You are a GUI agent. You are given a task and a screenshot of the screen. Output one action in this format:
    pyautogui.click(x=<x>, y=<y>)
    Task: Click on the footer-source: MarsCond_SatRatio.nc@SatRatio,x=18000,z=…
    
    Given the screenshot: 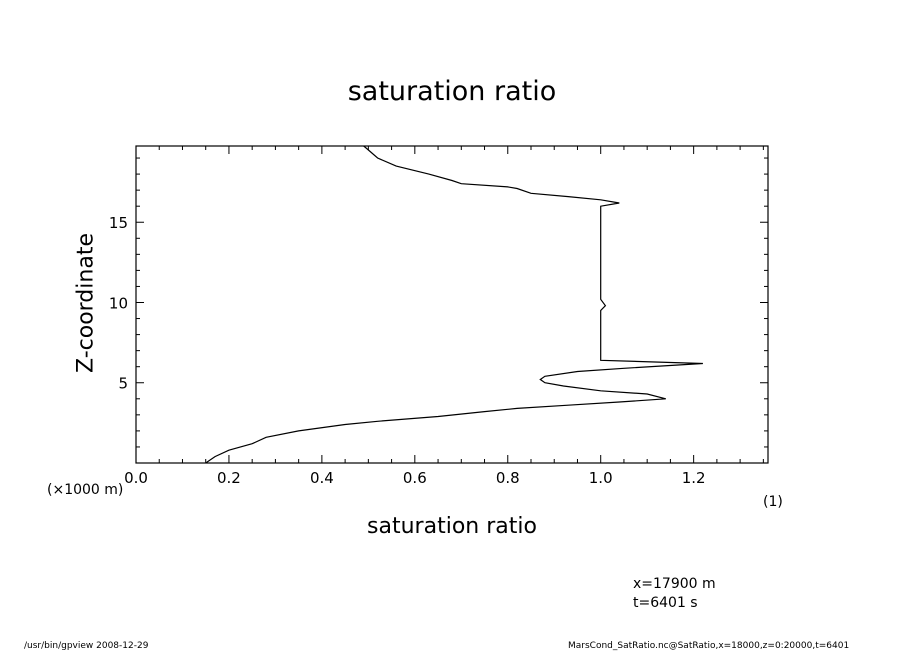 What is the action you would take?
    pyautogui.click(x=709, y=646)
    